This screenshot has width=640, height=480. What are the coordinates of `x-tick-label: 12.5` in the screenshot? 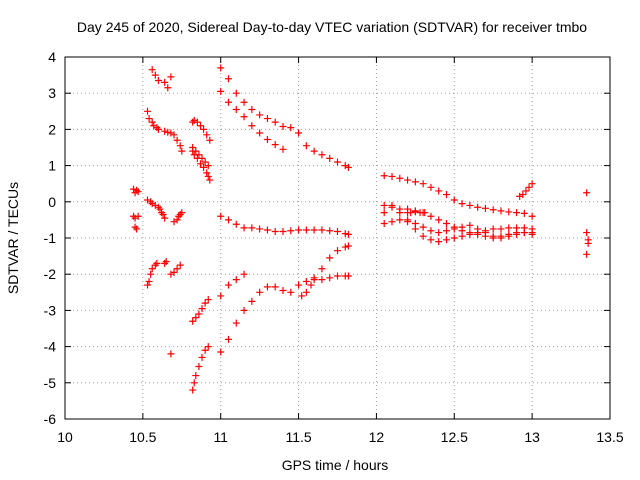 It's located at (454, 437).